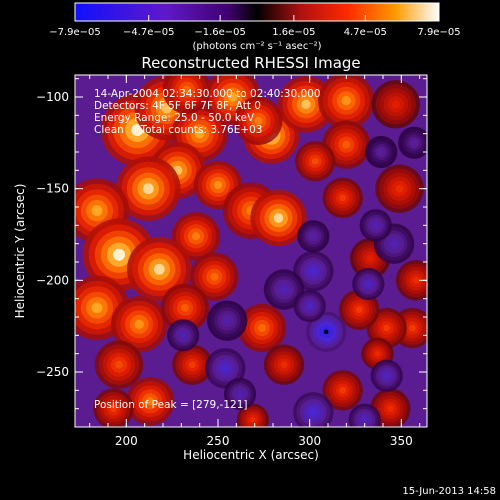  I want to click on y-tick-label: −200, so click(52, 280).